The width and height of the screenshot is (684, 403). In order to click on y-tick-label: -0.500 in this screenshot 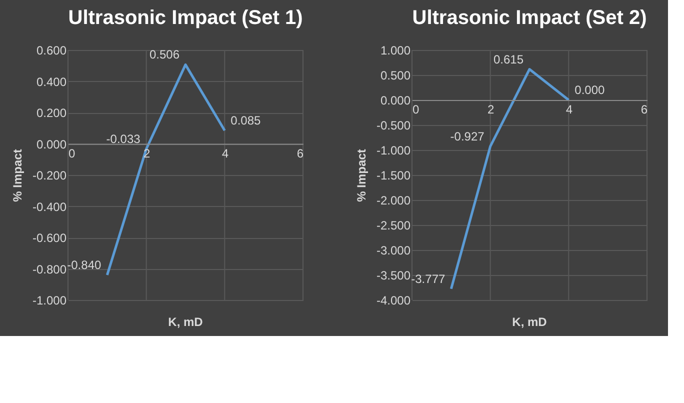, I will do `click(393, 125)`.